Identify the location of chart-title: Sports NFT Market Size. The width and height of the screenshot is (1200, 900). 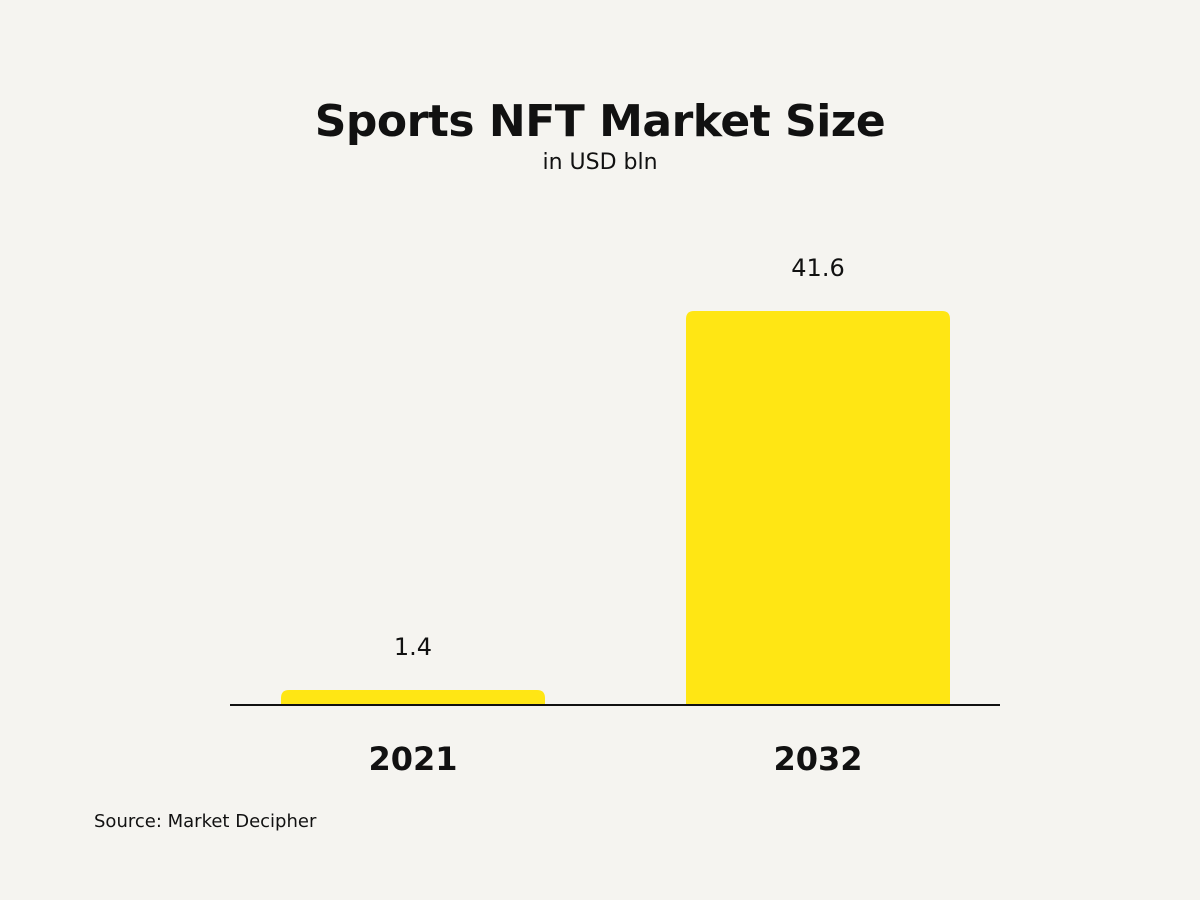
(600, 121).